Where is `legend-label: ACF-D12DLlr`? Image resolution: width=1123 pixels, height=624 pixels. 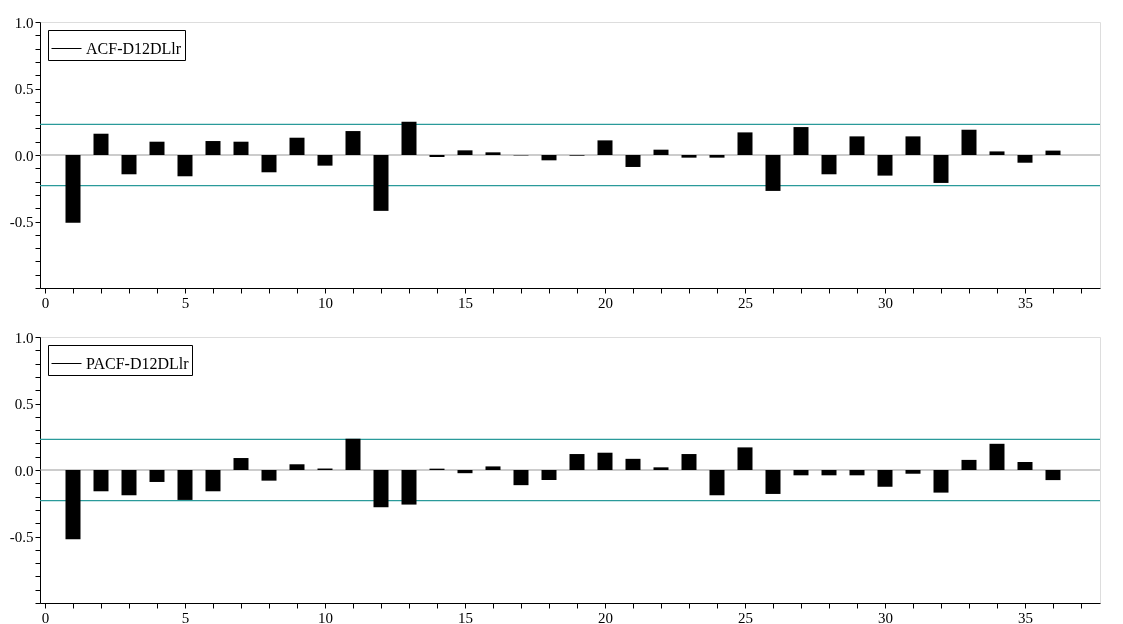
legend-label: ACF-D12DLlr is located at coordinates (134, 48).